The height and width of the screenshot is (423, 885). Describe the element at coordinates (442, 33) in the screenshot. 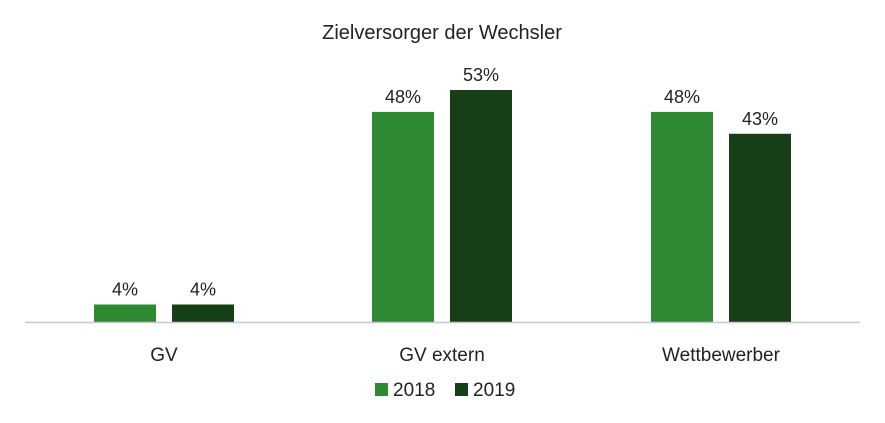

I see `chart-title: Zielversorger der Wechsler` at that location.